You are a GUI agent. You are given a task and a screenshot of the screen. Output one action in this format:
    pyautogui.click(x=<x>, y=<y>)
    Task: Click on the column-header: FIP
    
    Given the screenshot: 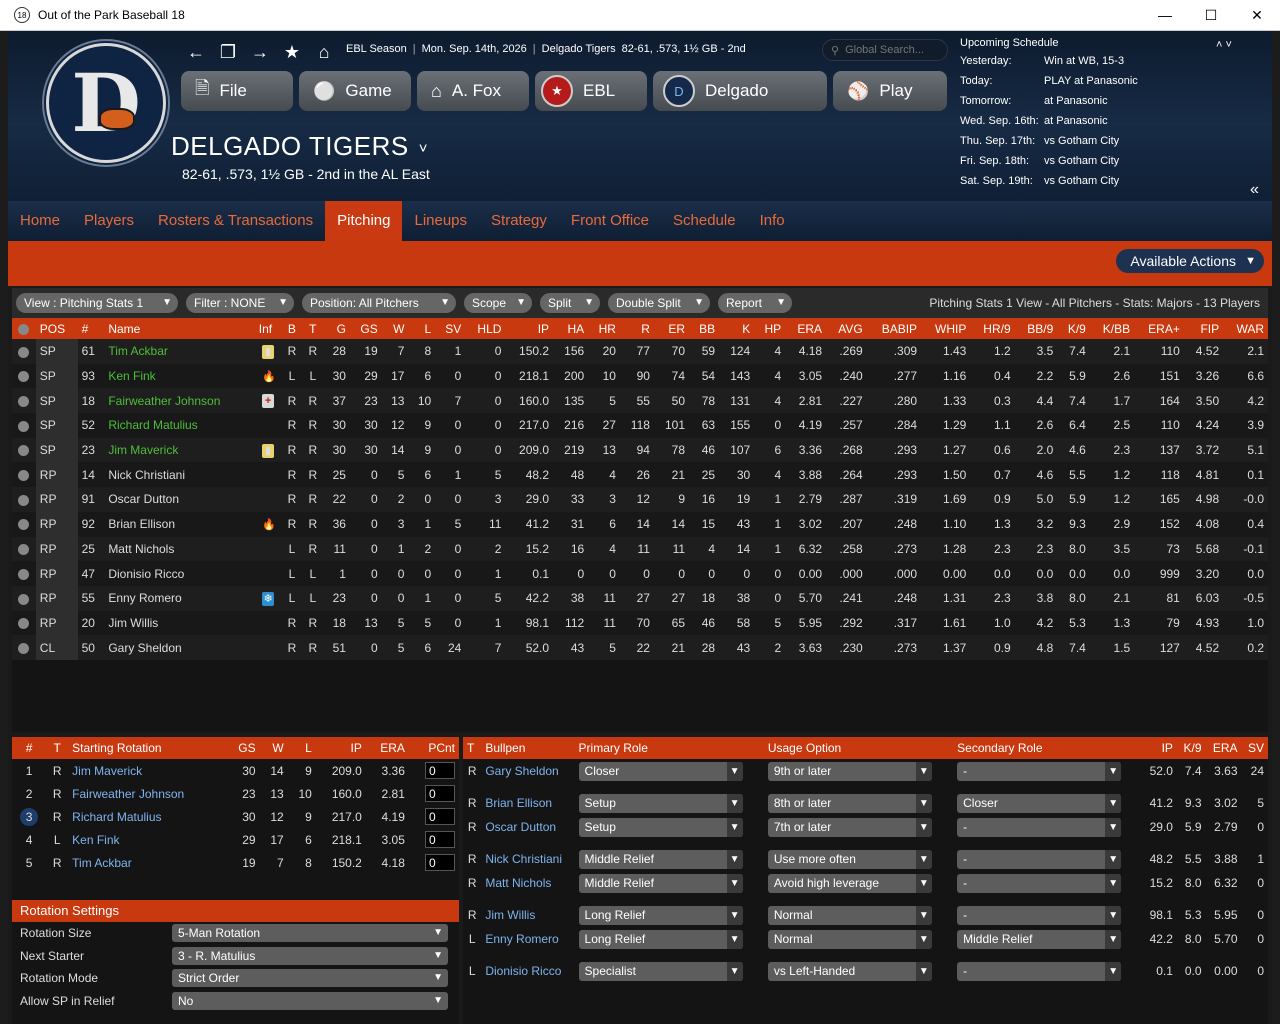 What is the action you would take?
    pyautogui.click(x=1210, y=328)
    